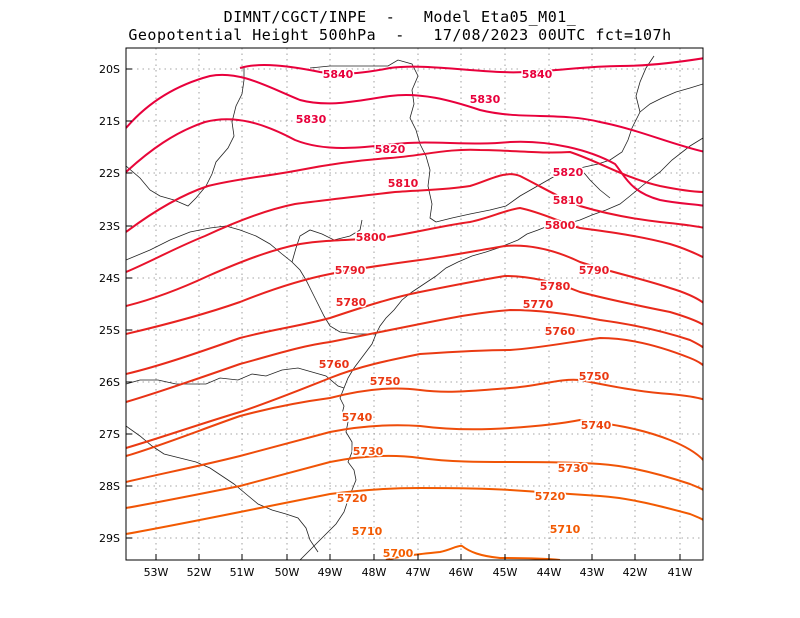 The width and height of the screenshot is (800, 618). I want to click on lon-label: 49W, so click(330, 572).